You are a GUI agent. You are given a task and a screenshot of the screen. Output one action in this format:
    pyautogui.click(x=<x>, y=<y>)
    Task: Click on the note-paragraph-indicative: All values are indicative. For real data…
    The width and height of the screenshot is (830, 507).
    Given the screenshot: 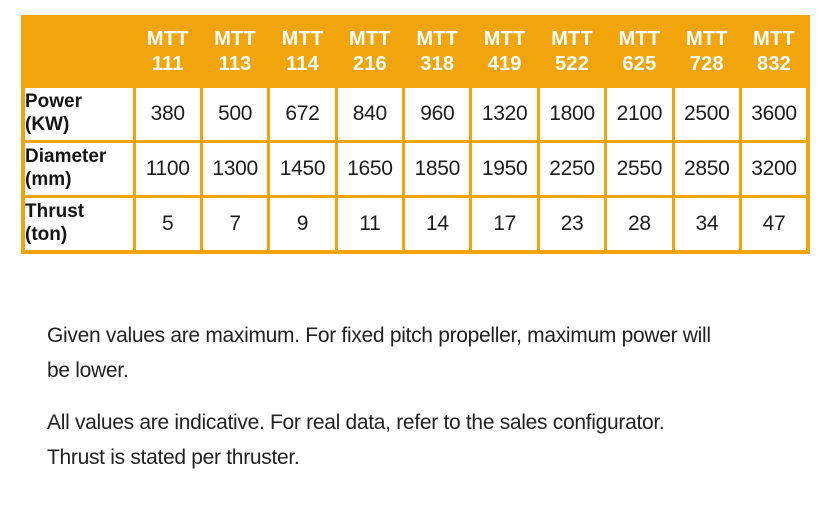 What is the action you would take?
    pyautogui.click(x=356, y=440)
    